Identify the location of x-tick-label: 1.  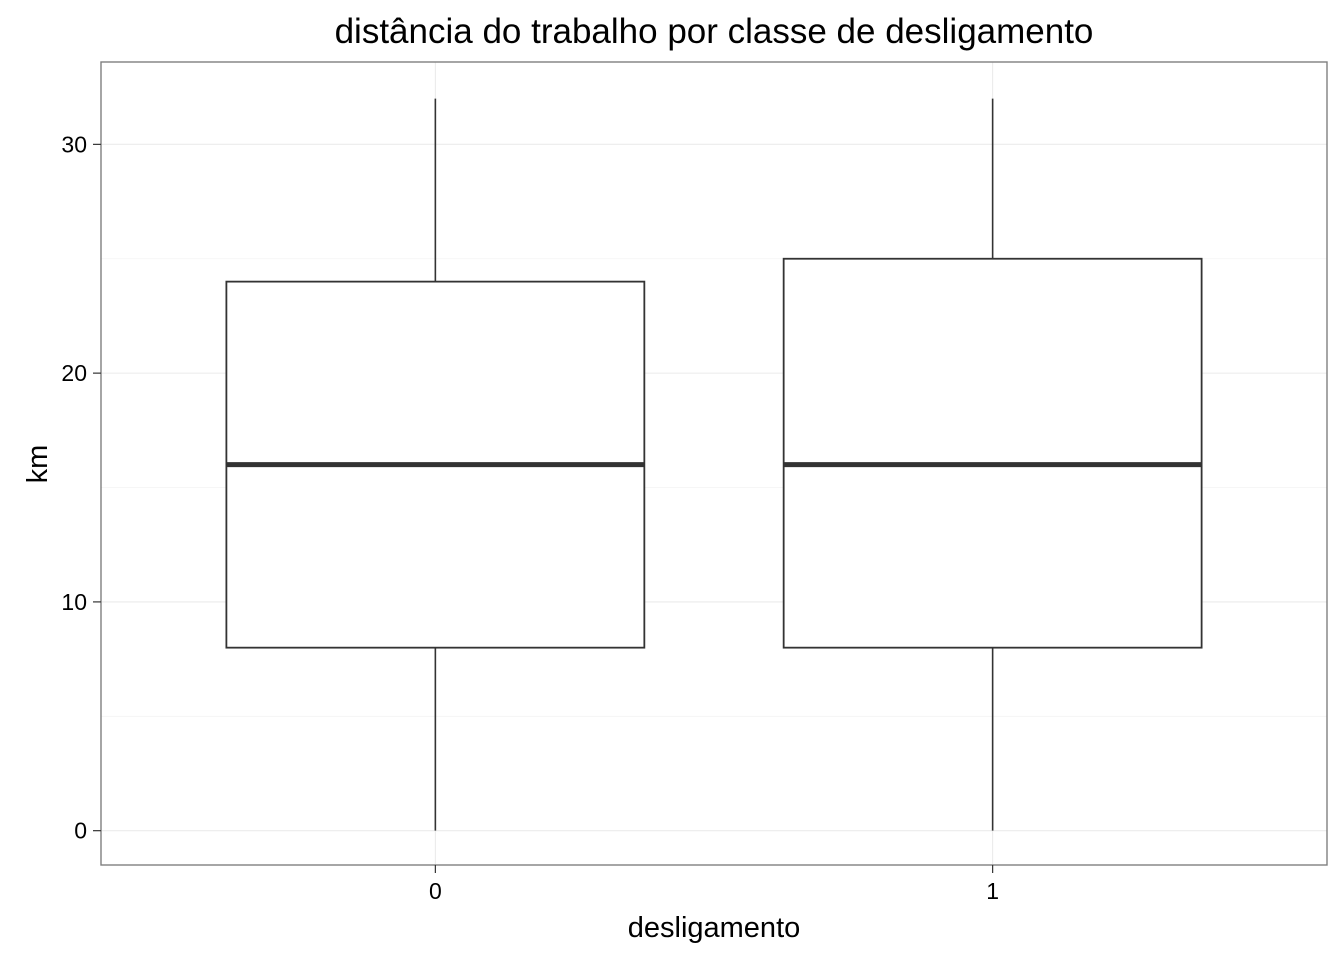
(992, 891).